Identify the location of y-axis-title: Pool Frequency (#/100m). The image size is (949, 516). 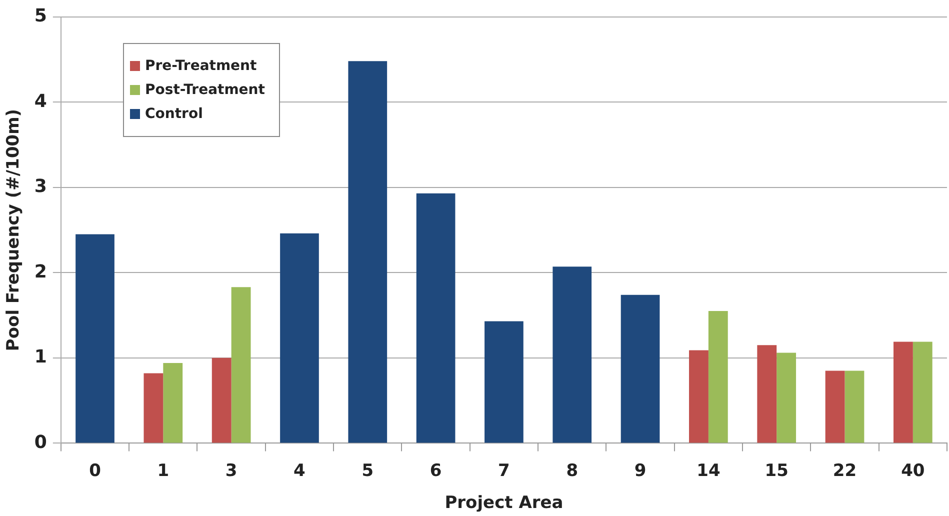
(14, 230).